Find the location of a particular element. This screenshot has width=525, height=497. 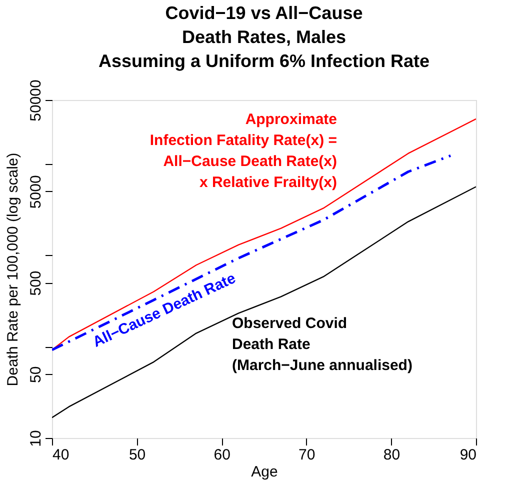

series-label: Observed Covid Death Rate (March−June annualised) is located at coordinates (322, 344).